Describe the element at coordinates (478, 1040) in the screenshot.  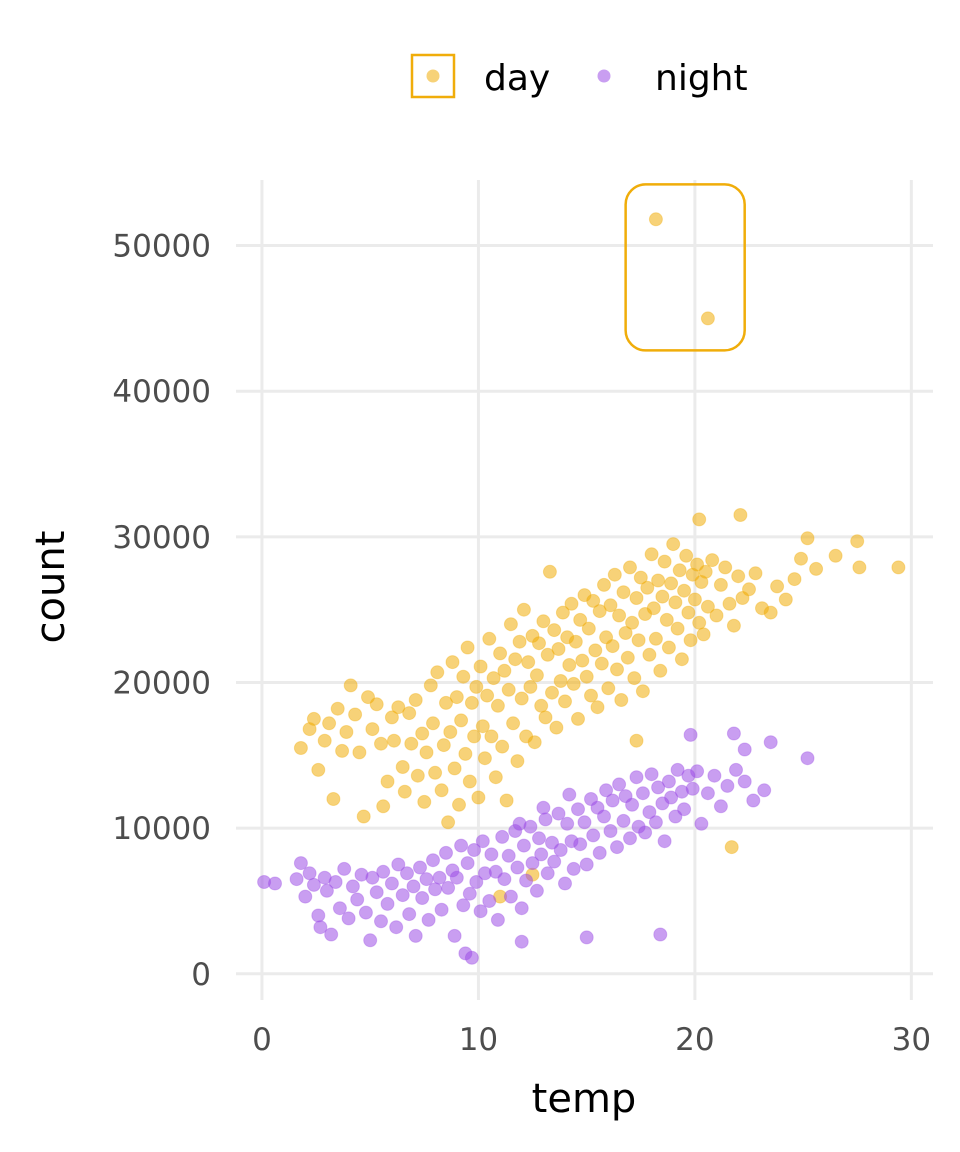
I see `x-tick-label: 10` at that location.